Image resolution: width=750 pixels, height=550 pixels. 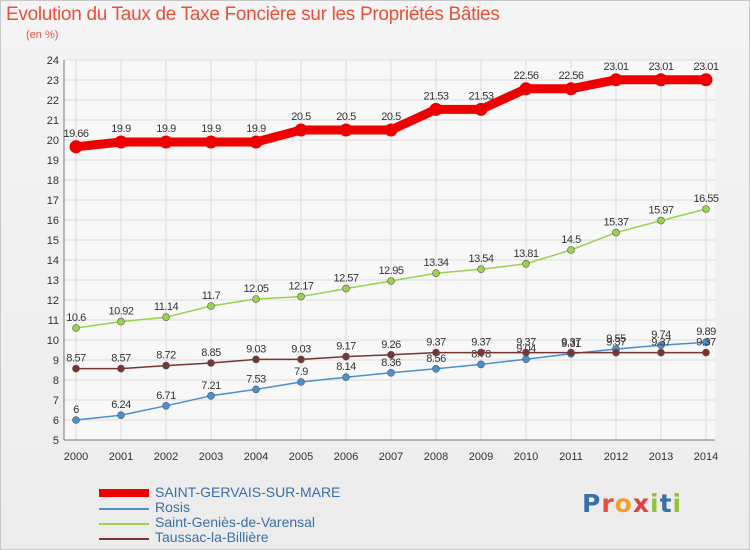 What do you see at coordinates (571, 240) in the screenshot?
I see `data-label: 14.5` at bounding box center [571, 240].